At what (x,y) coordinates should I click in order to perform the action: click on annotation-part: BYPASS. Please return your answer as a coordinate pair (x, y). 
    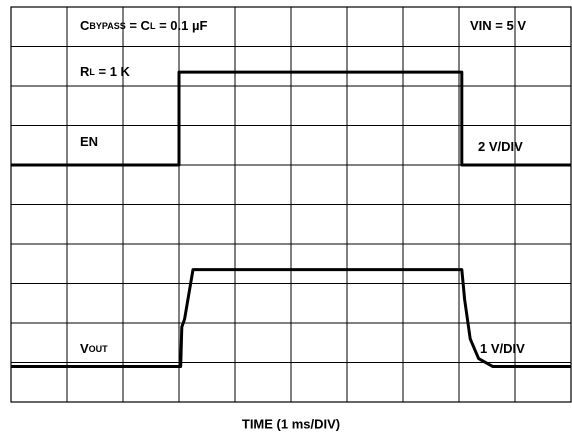
    Looking at the image, I should click on (107, 26).